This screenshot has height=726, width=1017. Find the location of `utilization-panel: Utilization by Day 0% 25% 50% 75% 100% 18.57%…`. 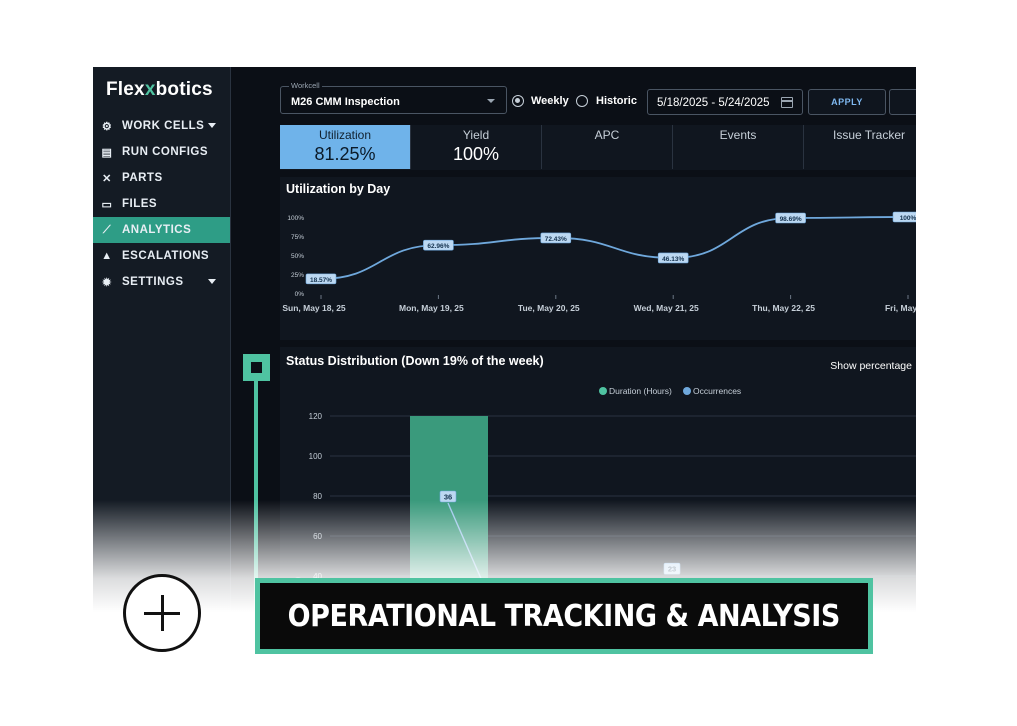

utilization-panel: Utilization by Day 0% 25% 50% 75% 100% 18.57%… is located at coordinates (598, 258).